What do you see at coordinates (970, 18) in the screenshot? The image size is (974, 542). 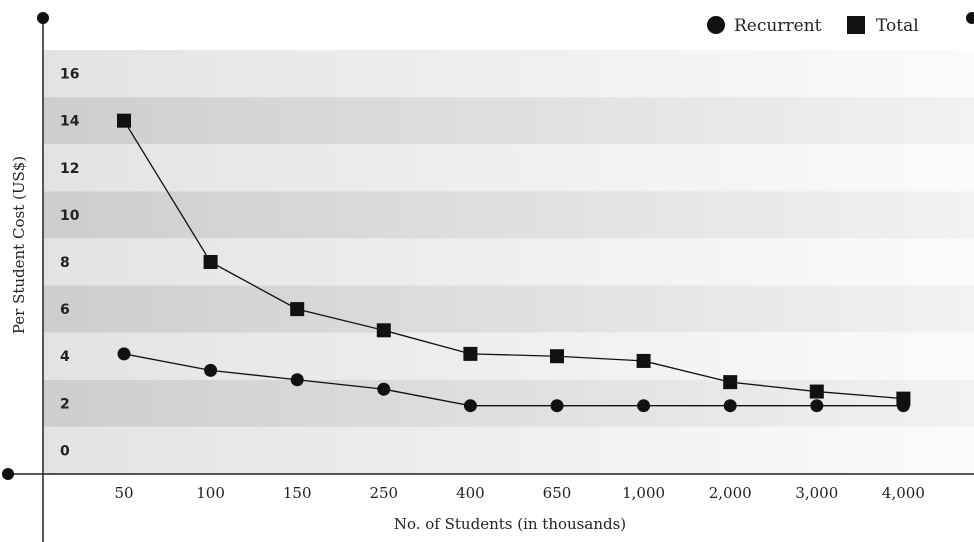 I see `corner-dot` at bounding box center [970, 18].